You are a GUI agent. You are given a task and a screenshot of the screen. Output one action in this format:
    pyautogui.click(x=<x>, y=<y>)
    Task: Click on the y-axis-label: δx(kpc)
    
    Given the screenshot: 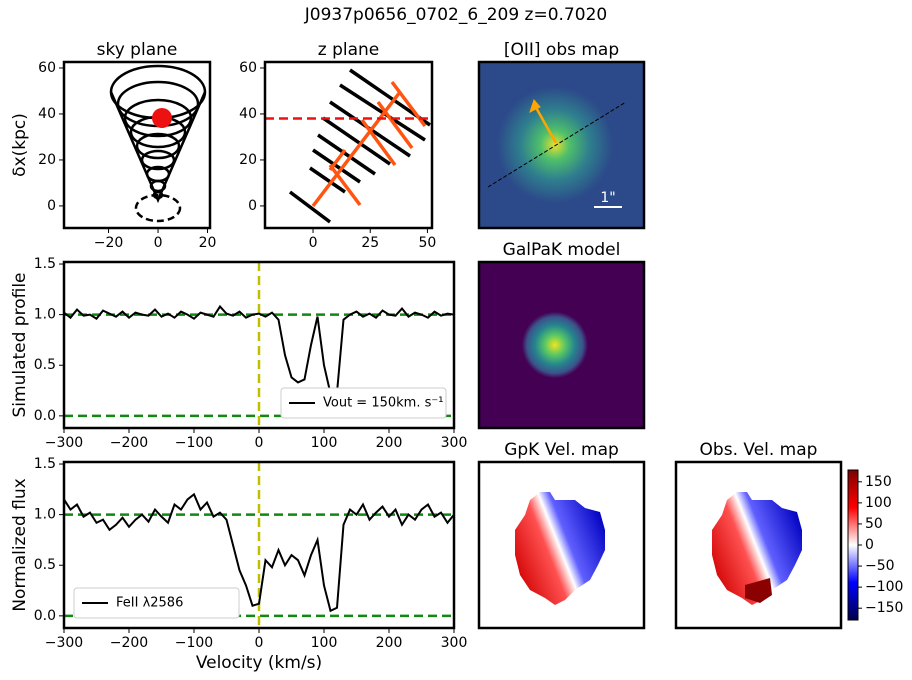 What is the action you would take?
    pyautogui.click(x=20, y=145)
    